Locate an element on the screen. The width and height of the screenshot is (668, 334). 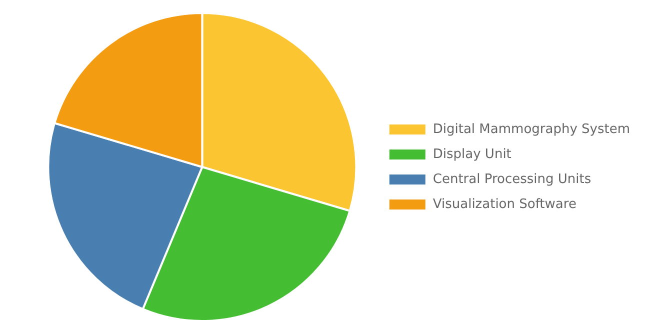
legend-label: Central Processing Units is located at coordinates (512, 179).